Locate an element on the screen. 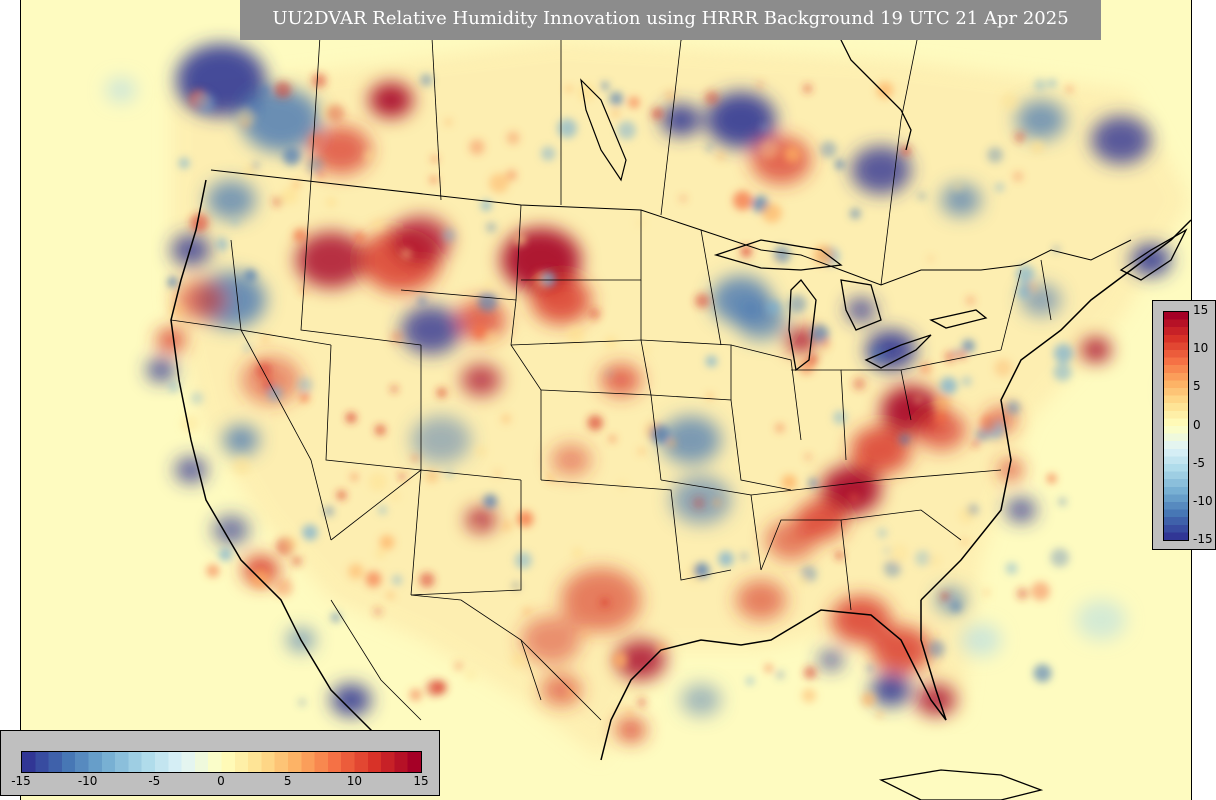 The height and width of the screenshot is (800, 1216). lake-michigan is located at coordinates (802, 325).